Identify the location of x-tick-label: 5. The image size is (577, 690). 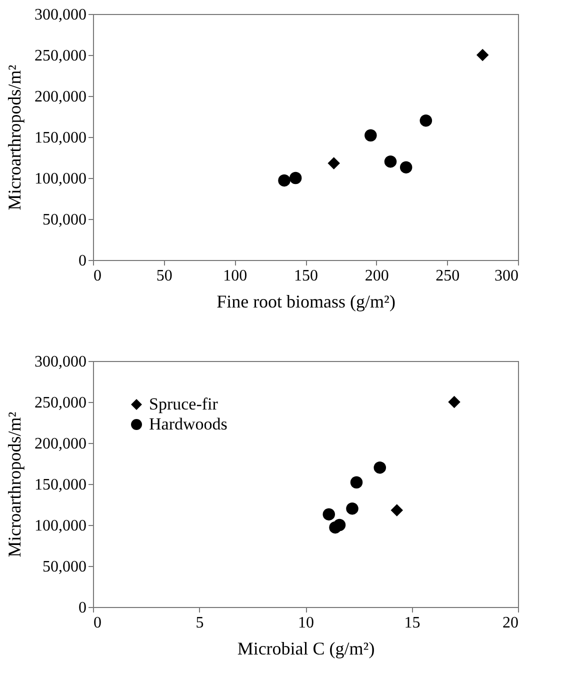
(200, 623).